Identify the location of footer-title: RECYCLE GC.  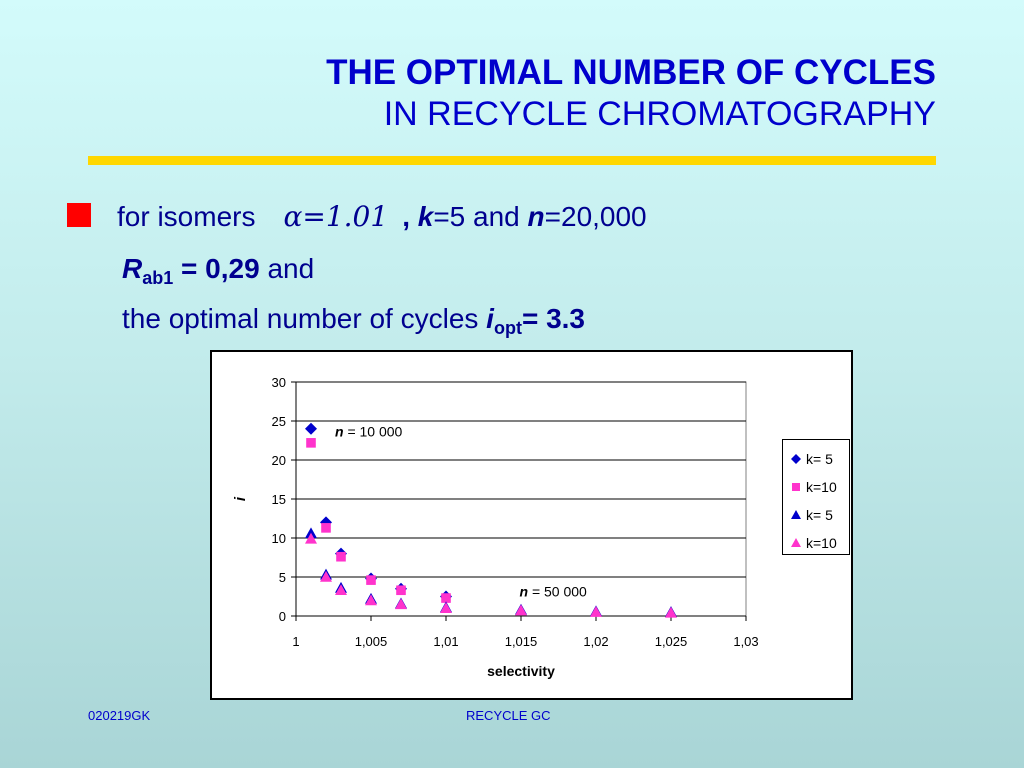
(508, 715).